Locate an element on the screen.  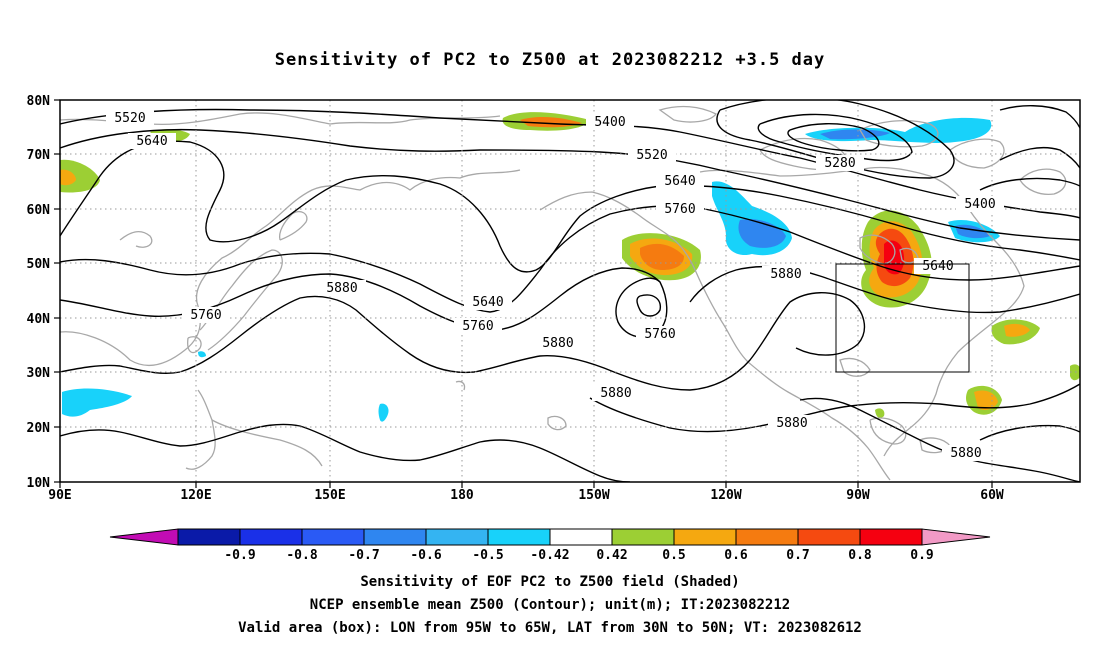
lat-label-70n: 70N is located at coordinates (39, 155).